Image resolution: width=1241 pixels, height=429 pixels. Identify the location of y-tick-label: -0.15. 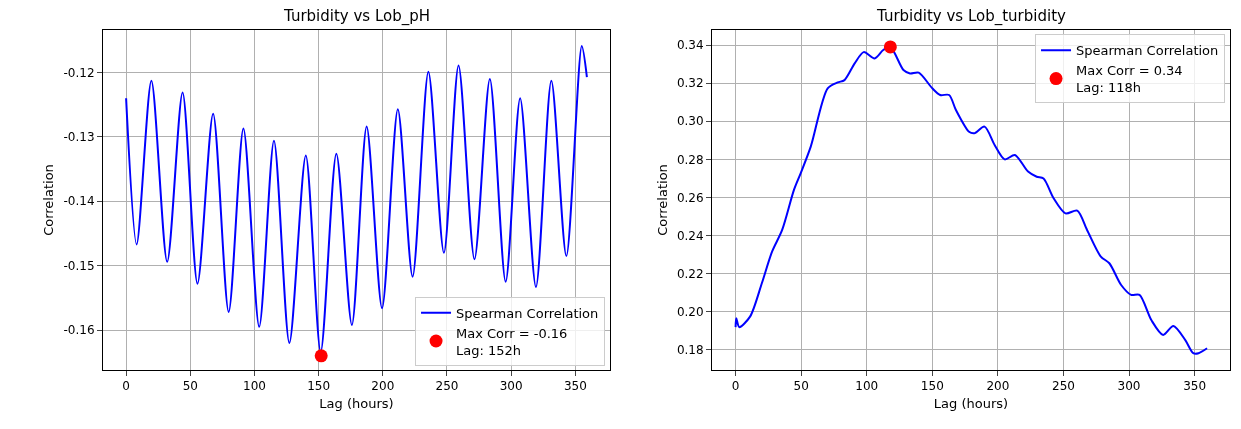
(79, 265).